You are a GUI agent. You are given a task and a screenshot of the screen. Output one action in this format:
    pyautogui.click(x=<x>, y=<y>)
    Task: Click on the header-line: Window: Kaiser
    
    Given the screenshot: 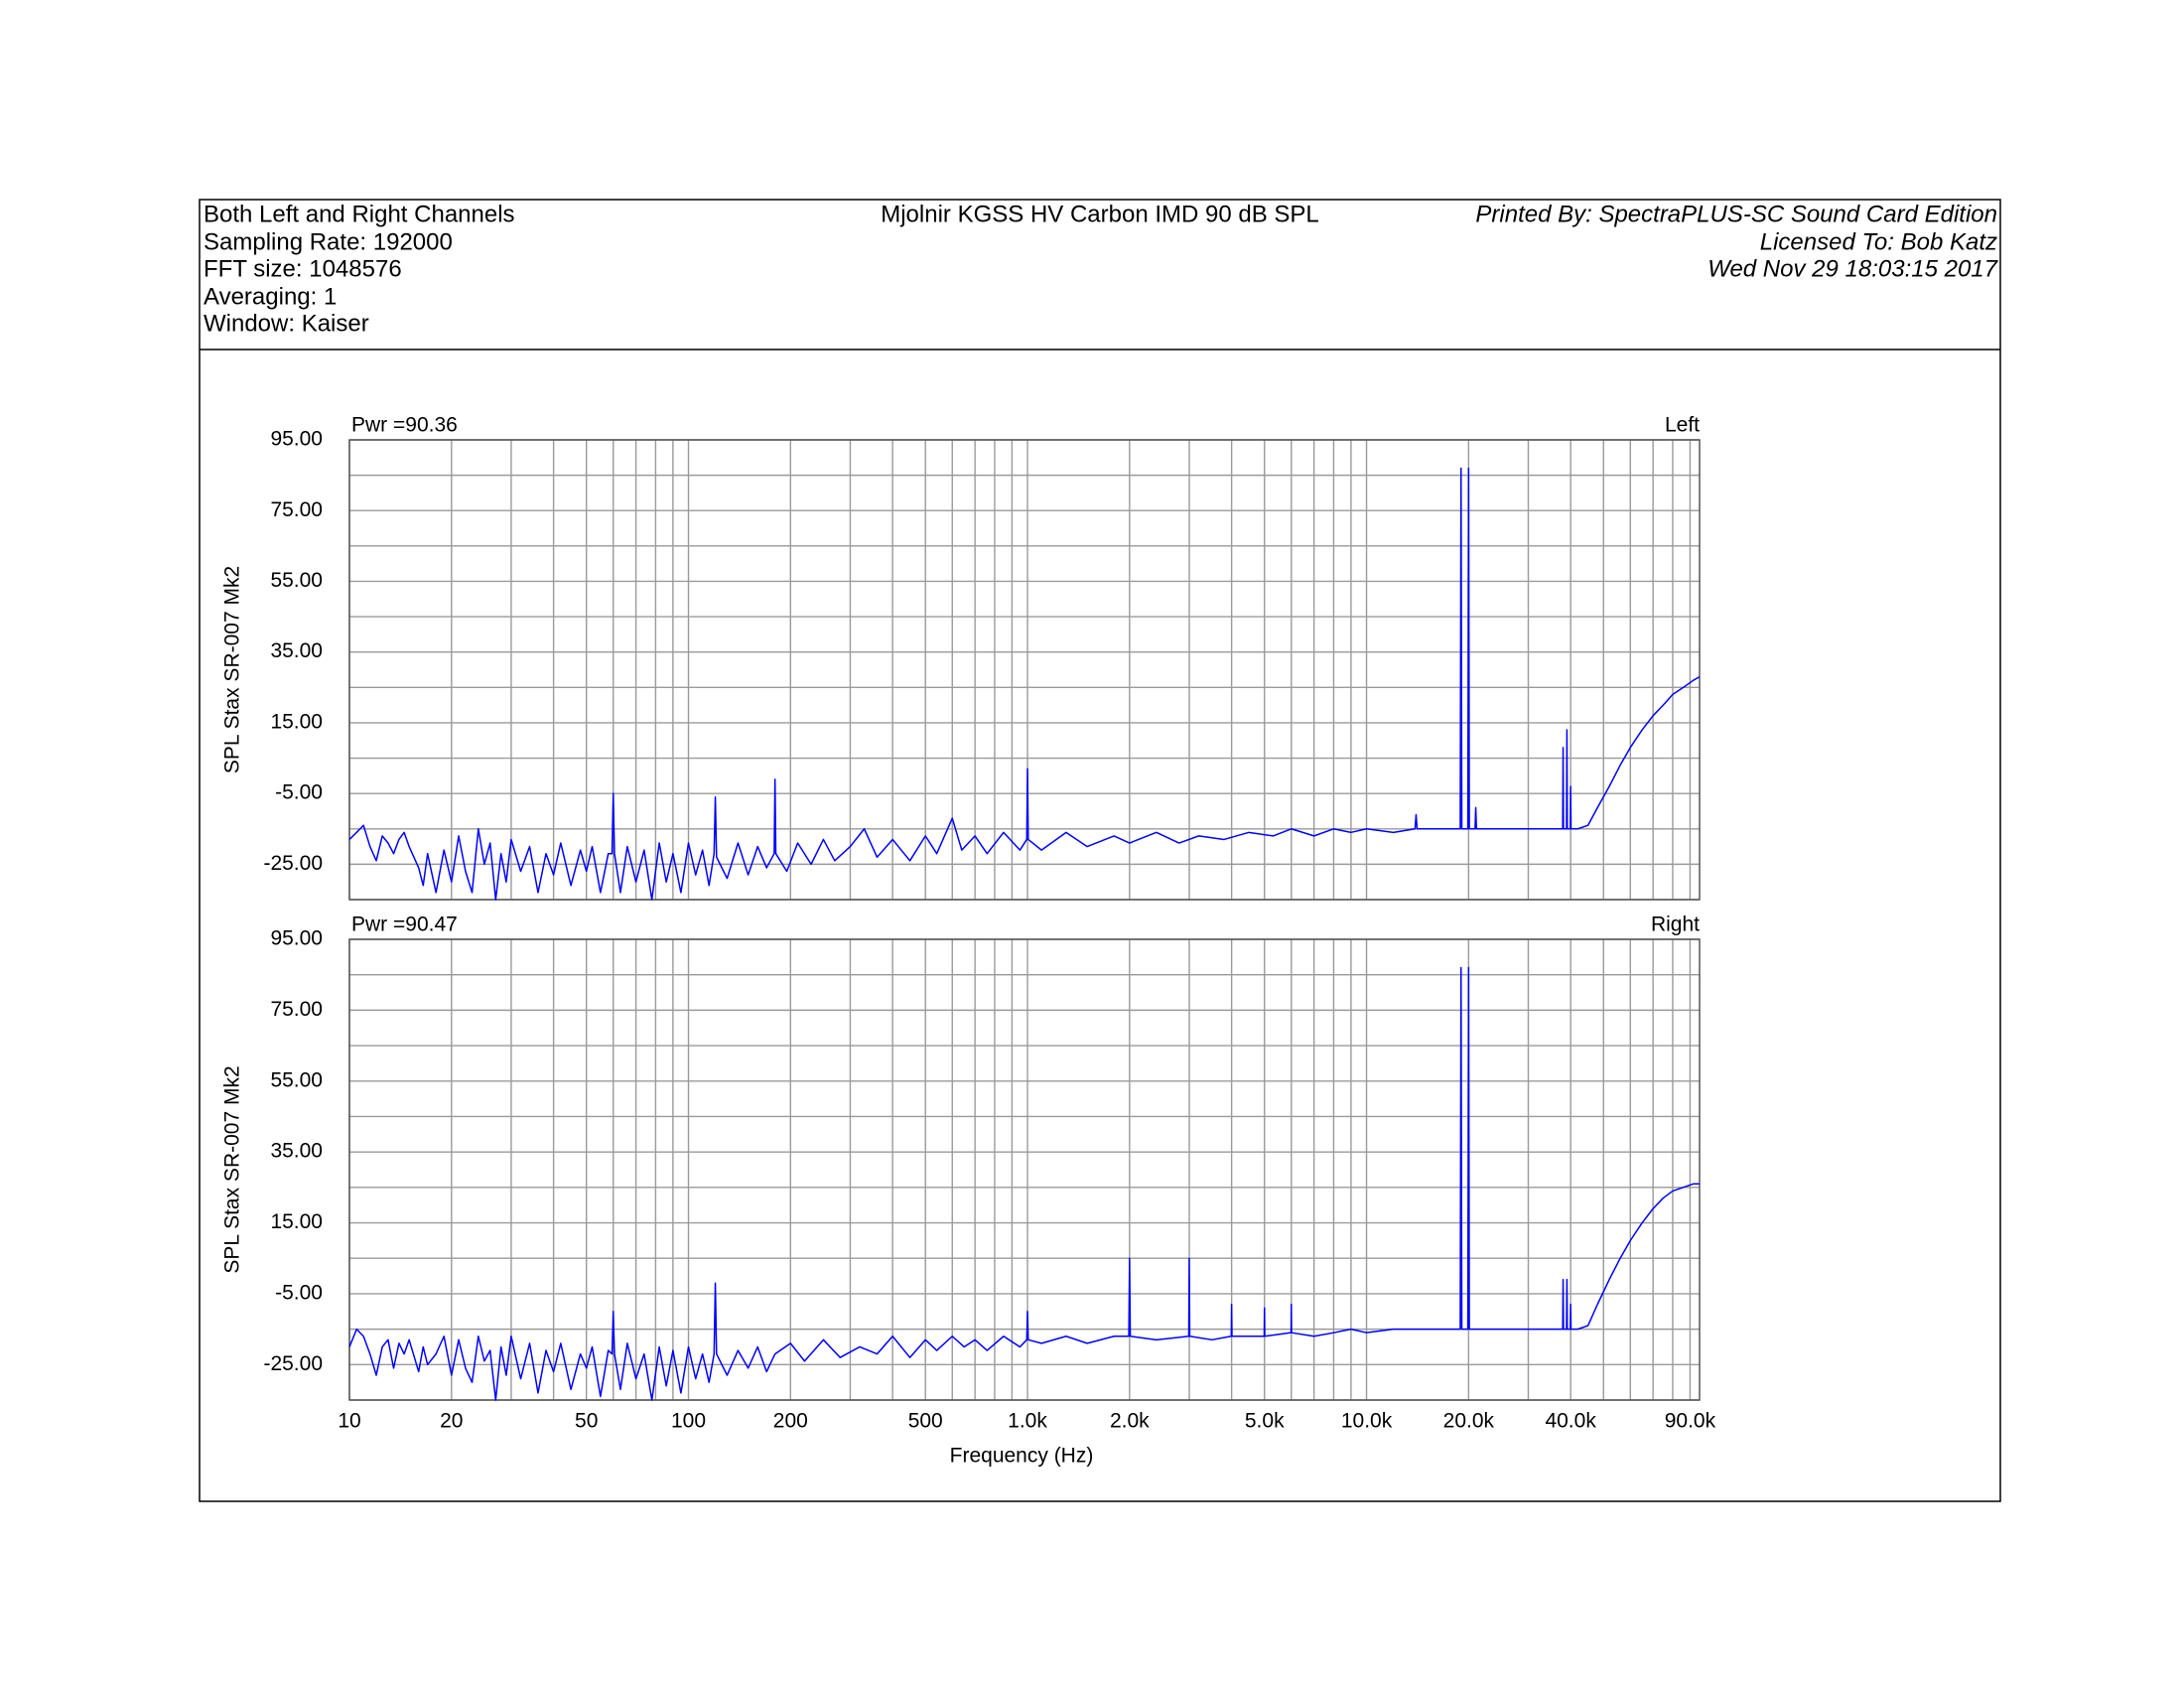 What is the action you would take?
    pyautogui.click(x=286, y=323)
    